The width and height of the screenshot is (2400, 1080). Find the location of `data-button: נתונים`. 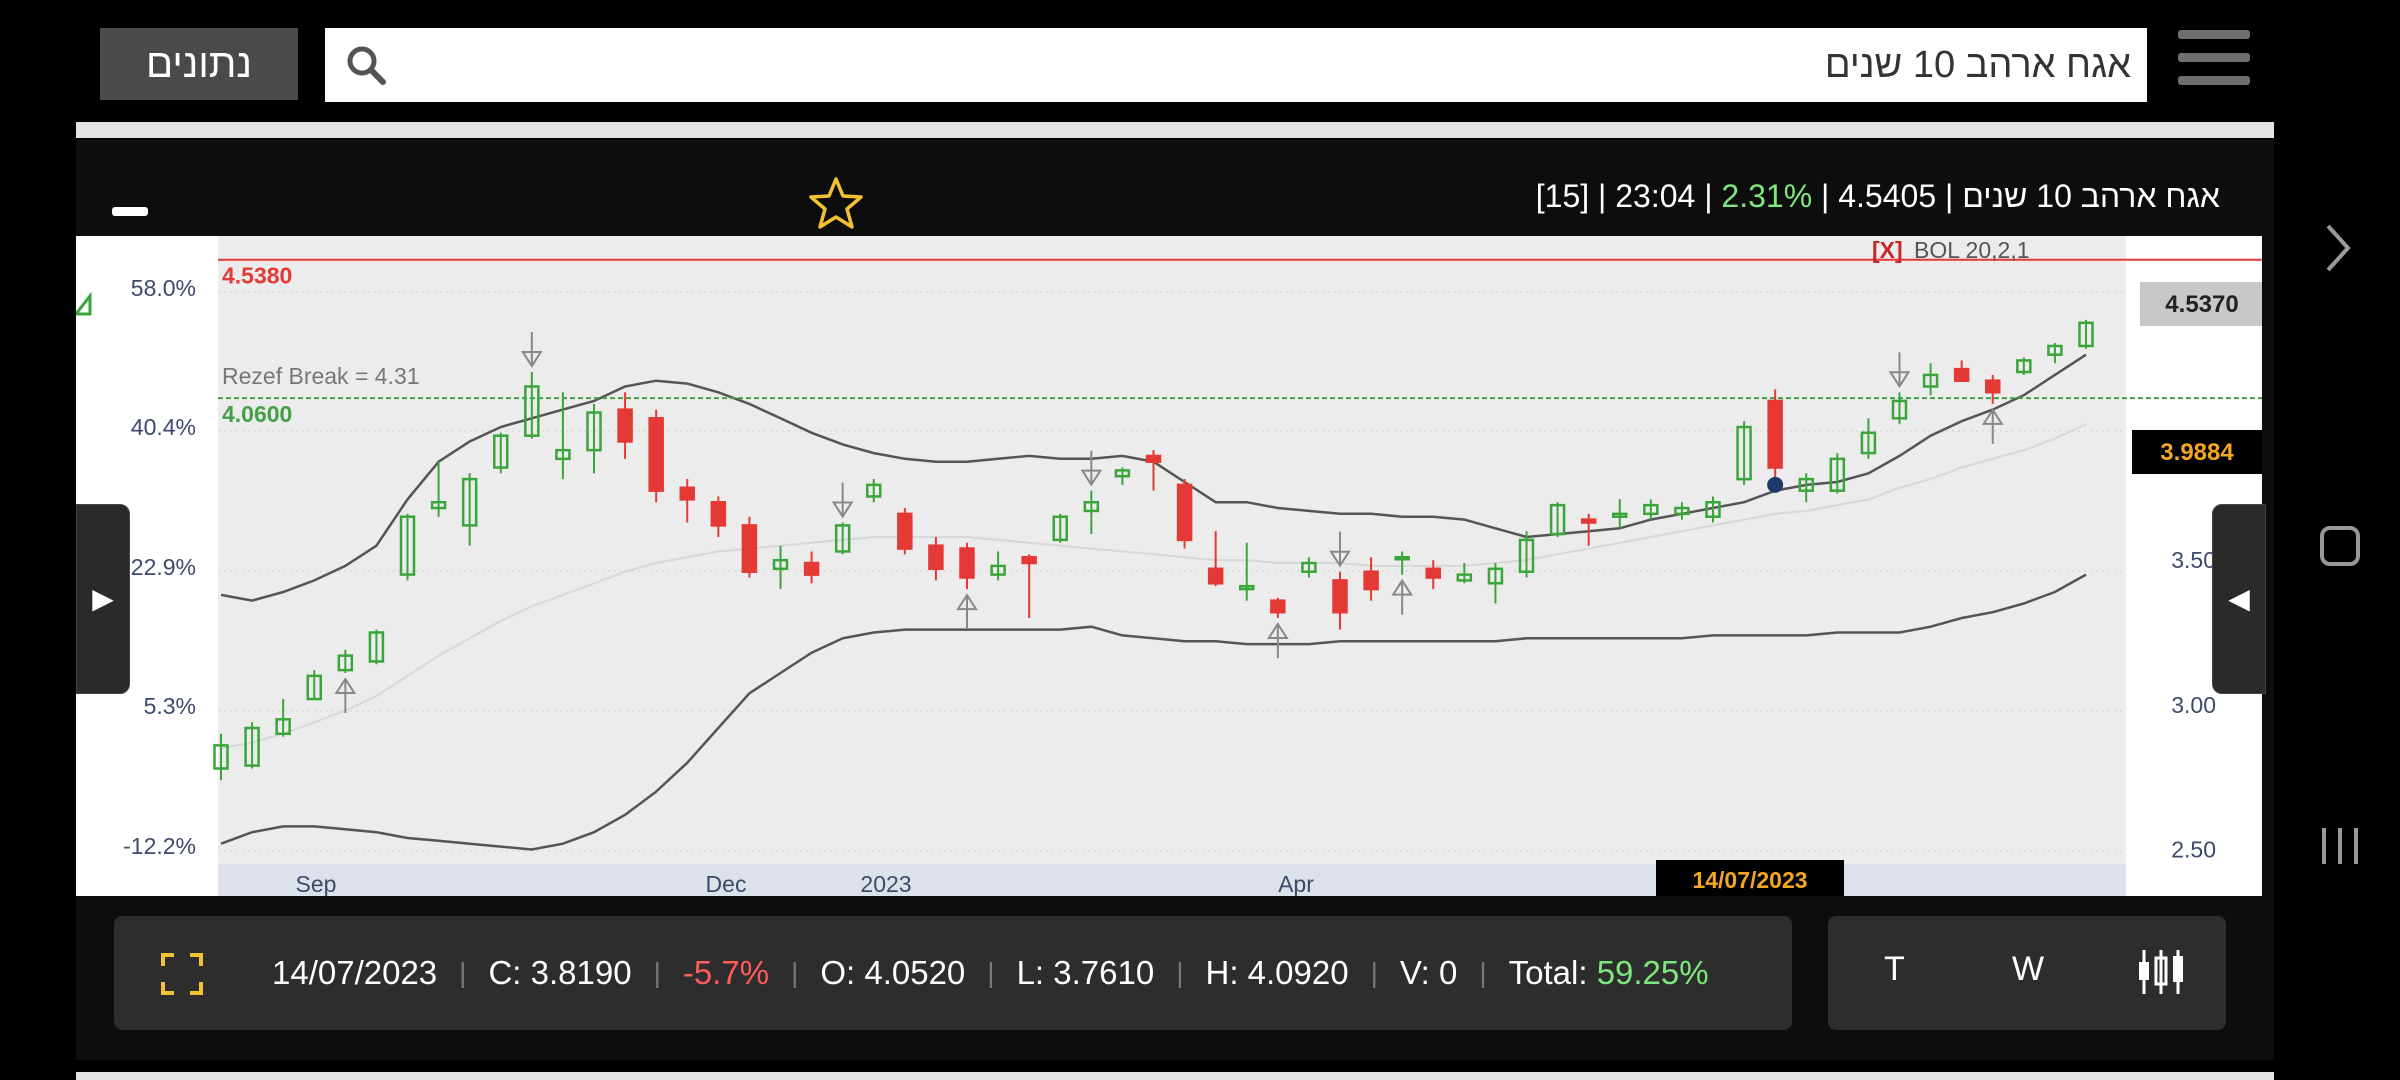

data-button: נתונים is located at coordinates (199, 64).